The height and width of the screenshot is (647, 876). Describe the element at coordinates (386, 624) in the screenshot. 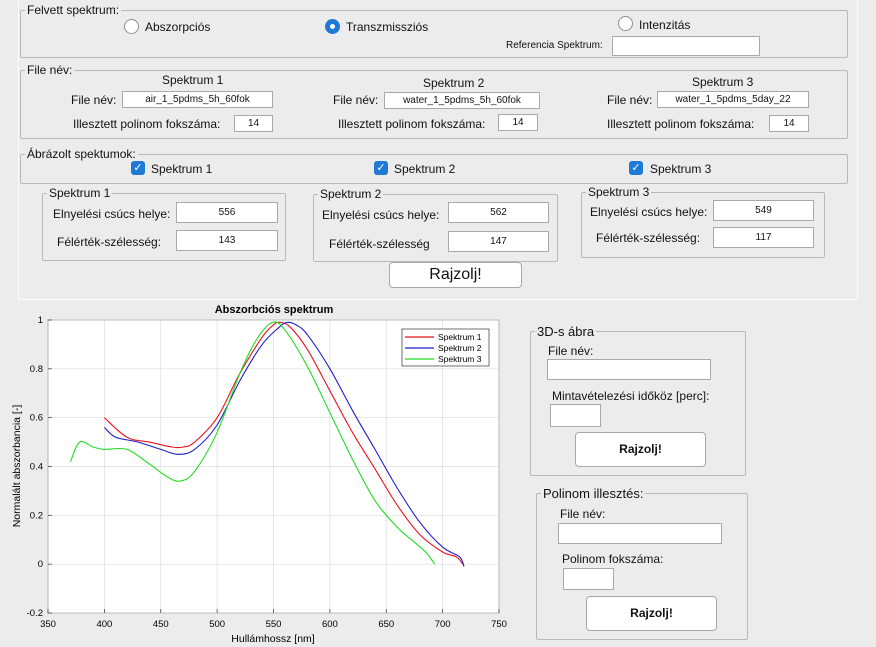

I see `x-tick-label: 650` at that location.